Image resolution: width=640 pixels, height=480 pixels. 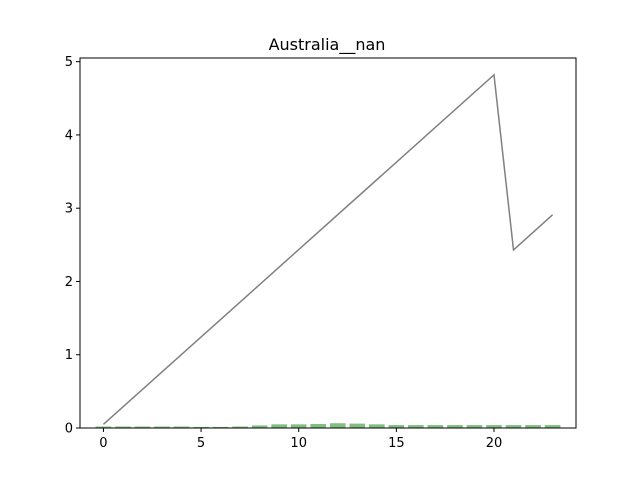 I want to click on x-tick-label: 15, so click(x=396, y=443).